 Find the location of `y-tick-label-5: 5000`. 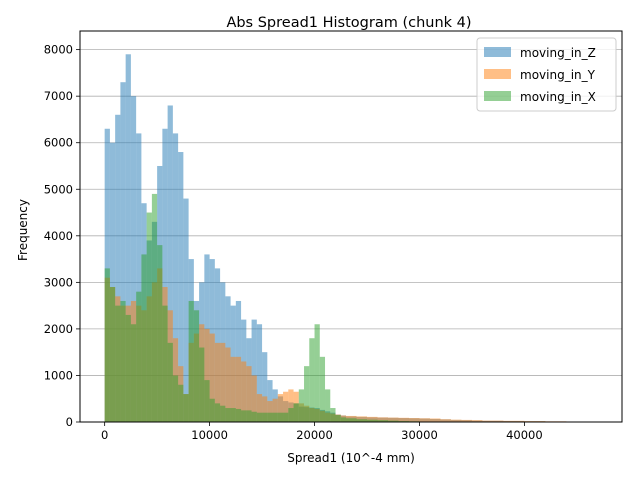

y-tick-label-5: 5000 is located at coordinates (58, 189).